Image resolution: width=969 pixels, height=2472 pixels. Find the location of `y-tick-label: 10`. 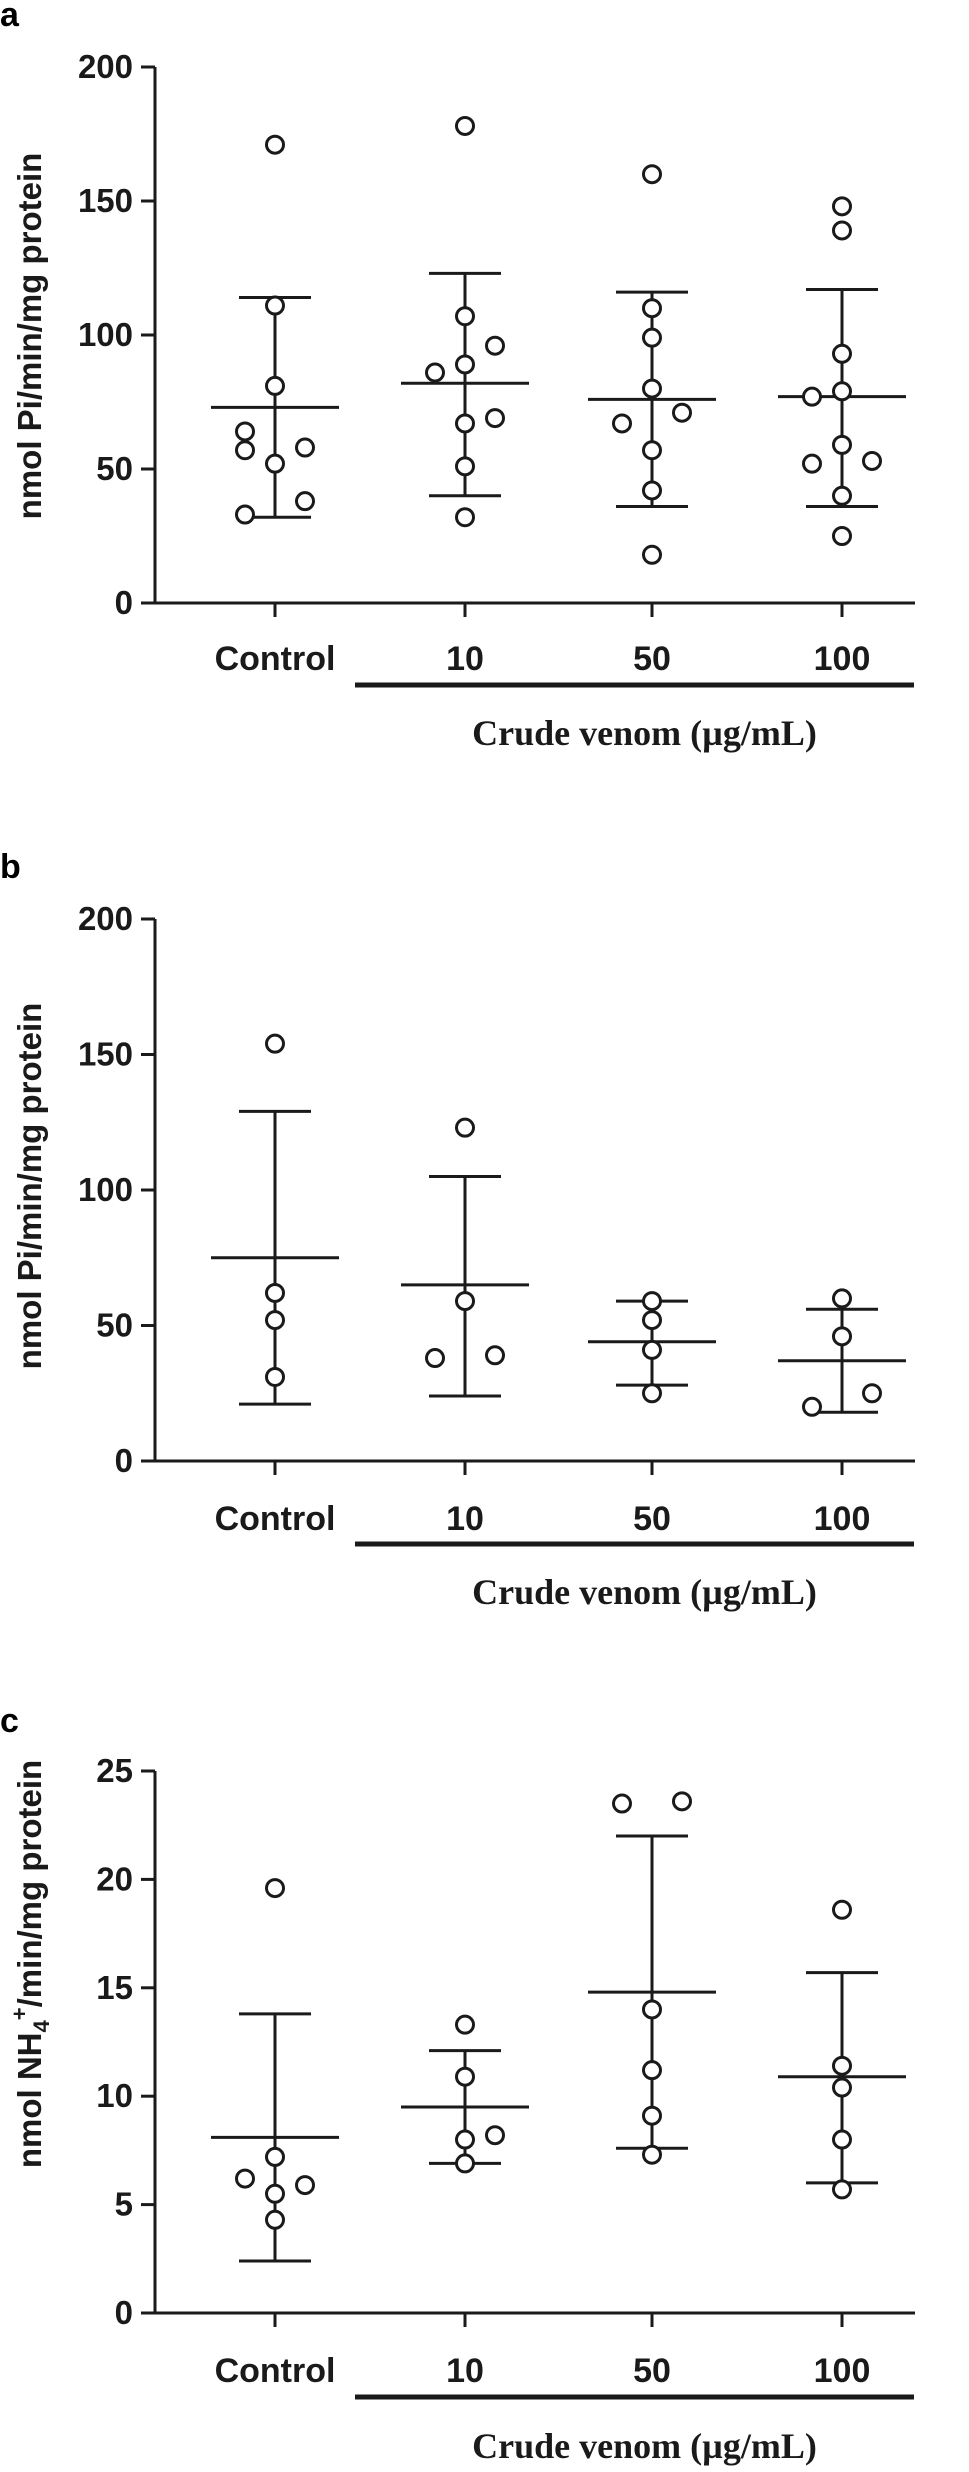

y-tick-label: 10 is located at coordinates (114, 2095).